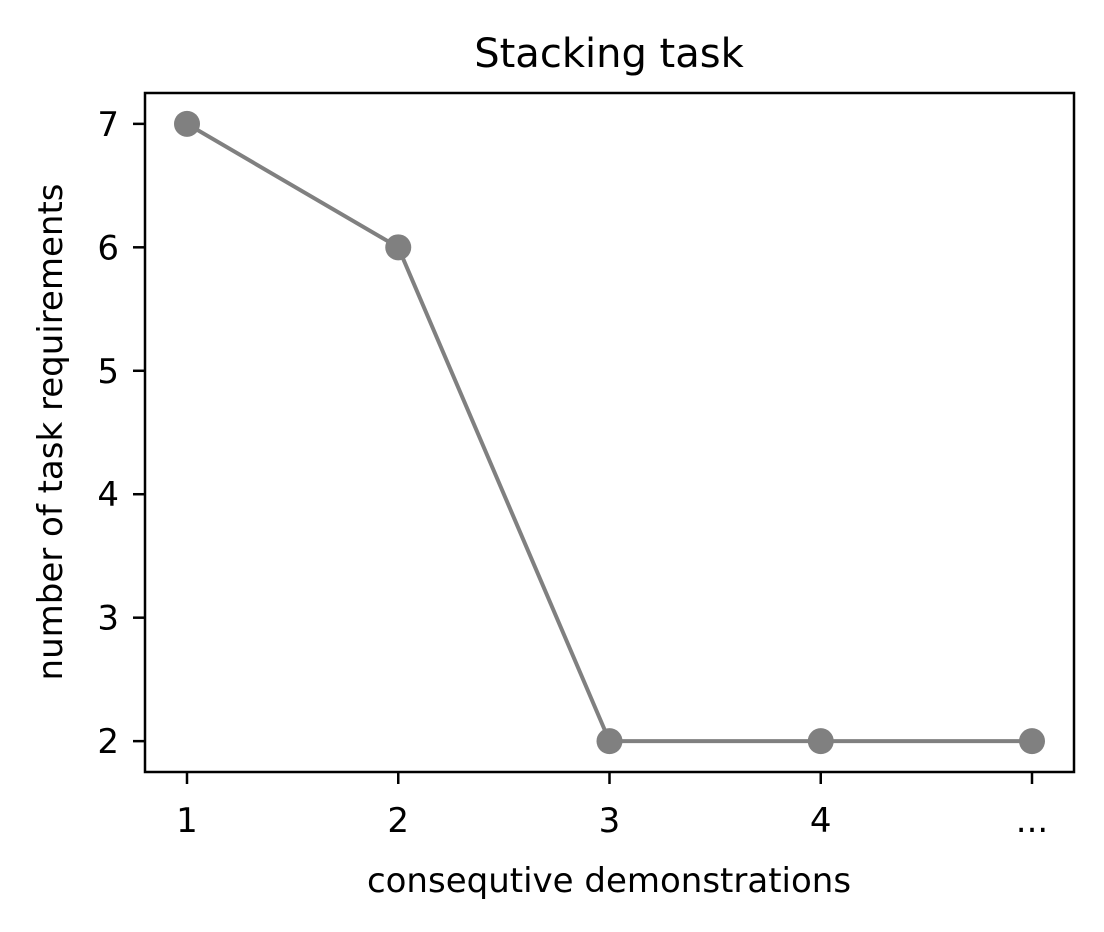  What do you see at coordinates (609, 881) in the screenshot?
I see `x-axis-label: consequtive demonstrations` at bounding box center [609, 881].